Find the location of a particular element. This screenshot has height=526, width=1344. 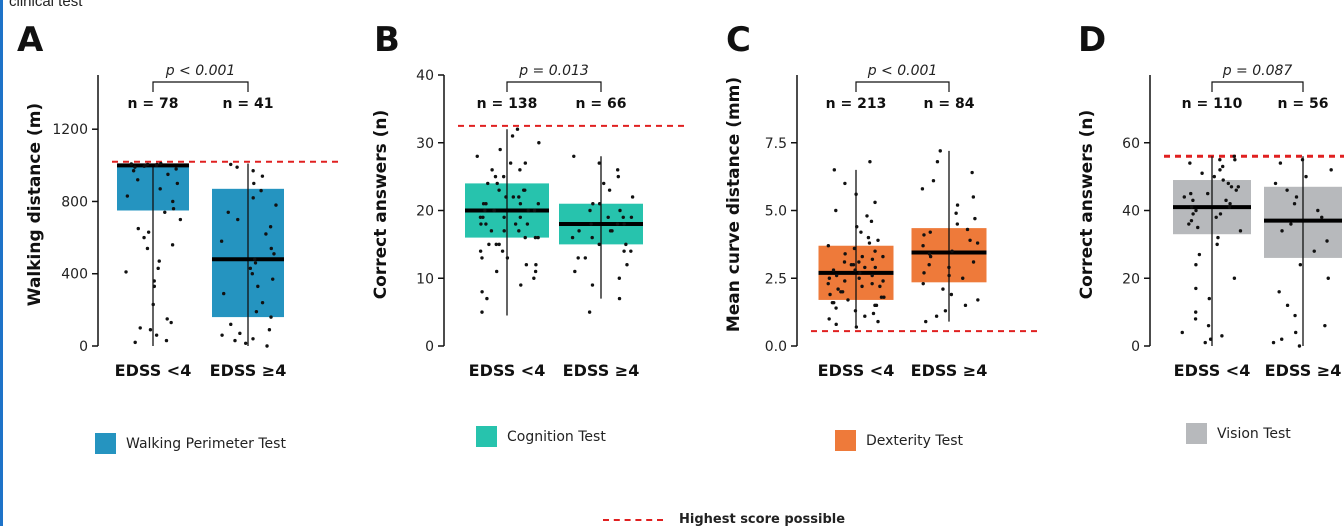

y-tick-label-2-3: 7.5 is located at coordinates (776, 144).